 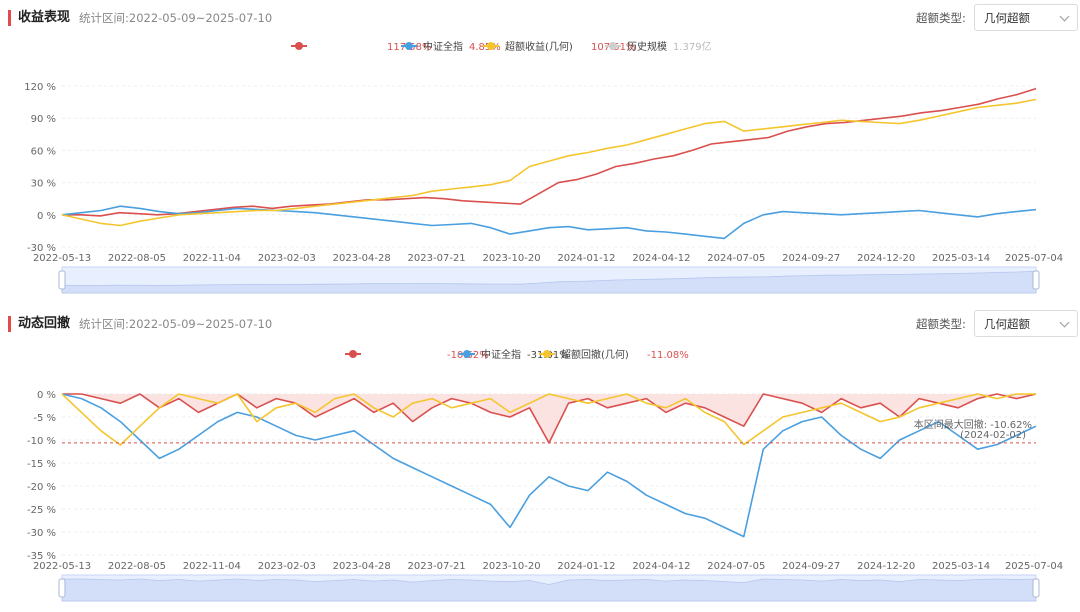 What do you see at coordinates (668, 355) in the screenshot?
I see `legend-value: -11.08%` at bounding box center [668, 355].